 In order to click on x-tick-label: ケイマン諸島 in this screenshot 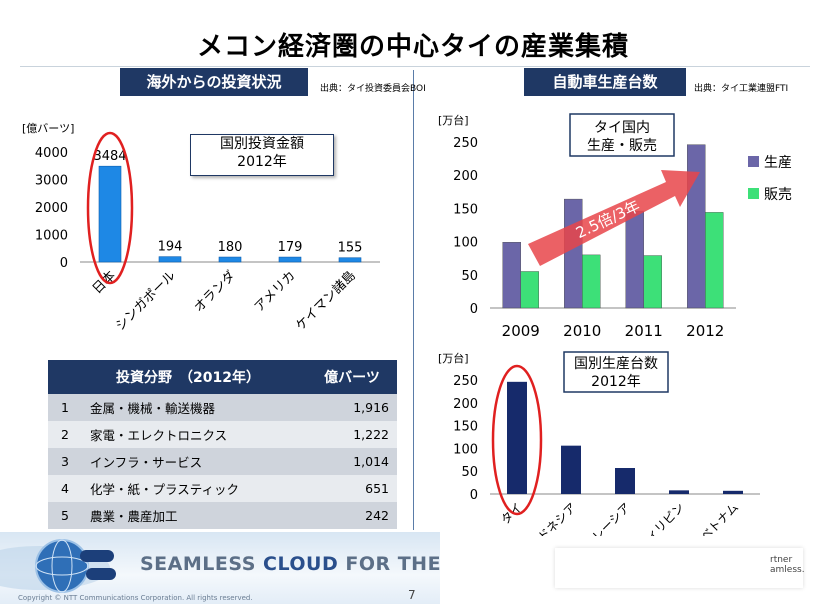, I will do `click(326, 301)`.